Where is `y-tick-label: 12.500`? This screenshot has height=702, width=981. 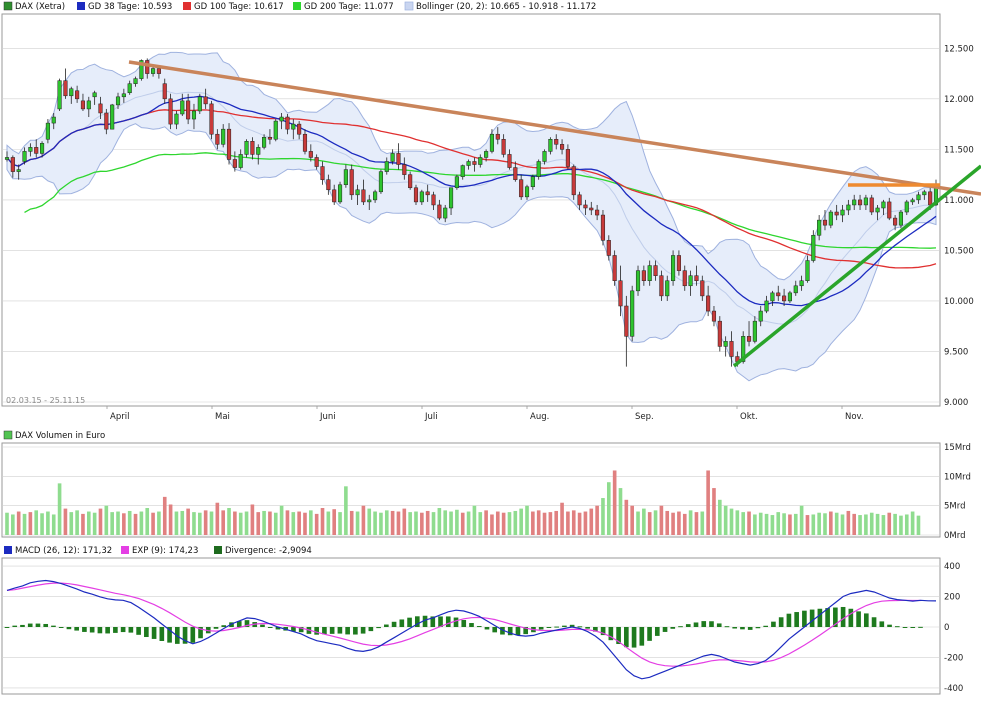
y-tick-label: 12.500 is located at coordinates (959, 49).